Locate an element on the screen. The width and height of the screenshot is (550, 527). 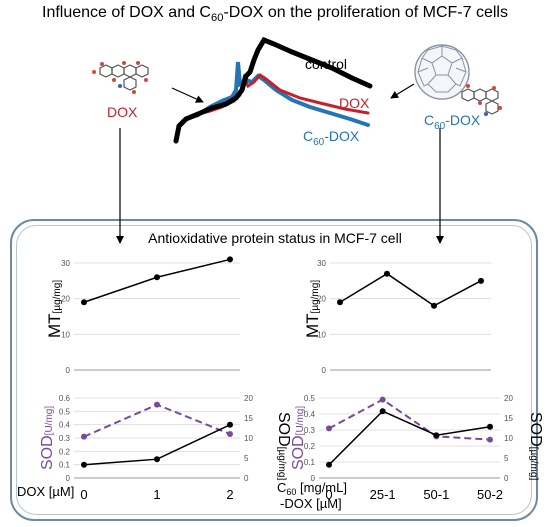
sod-axis-label-right-2: SOD[µg/mg] is located at coordinates (535, 446).